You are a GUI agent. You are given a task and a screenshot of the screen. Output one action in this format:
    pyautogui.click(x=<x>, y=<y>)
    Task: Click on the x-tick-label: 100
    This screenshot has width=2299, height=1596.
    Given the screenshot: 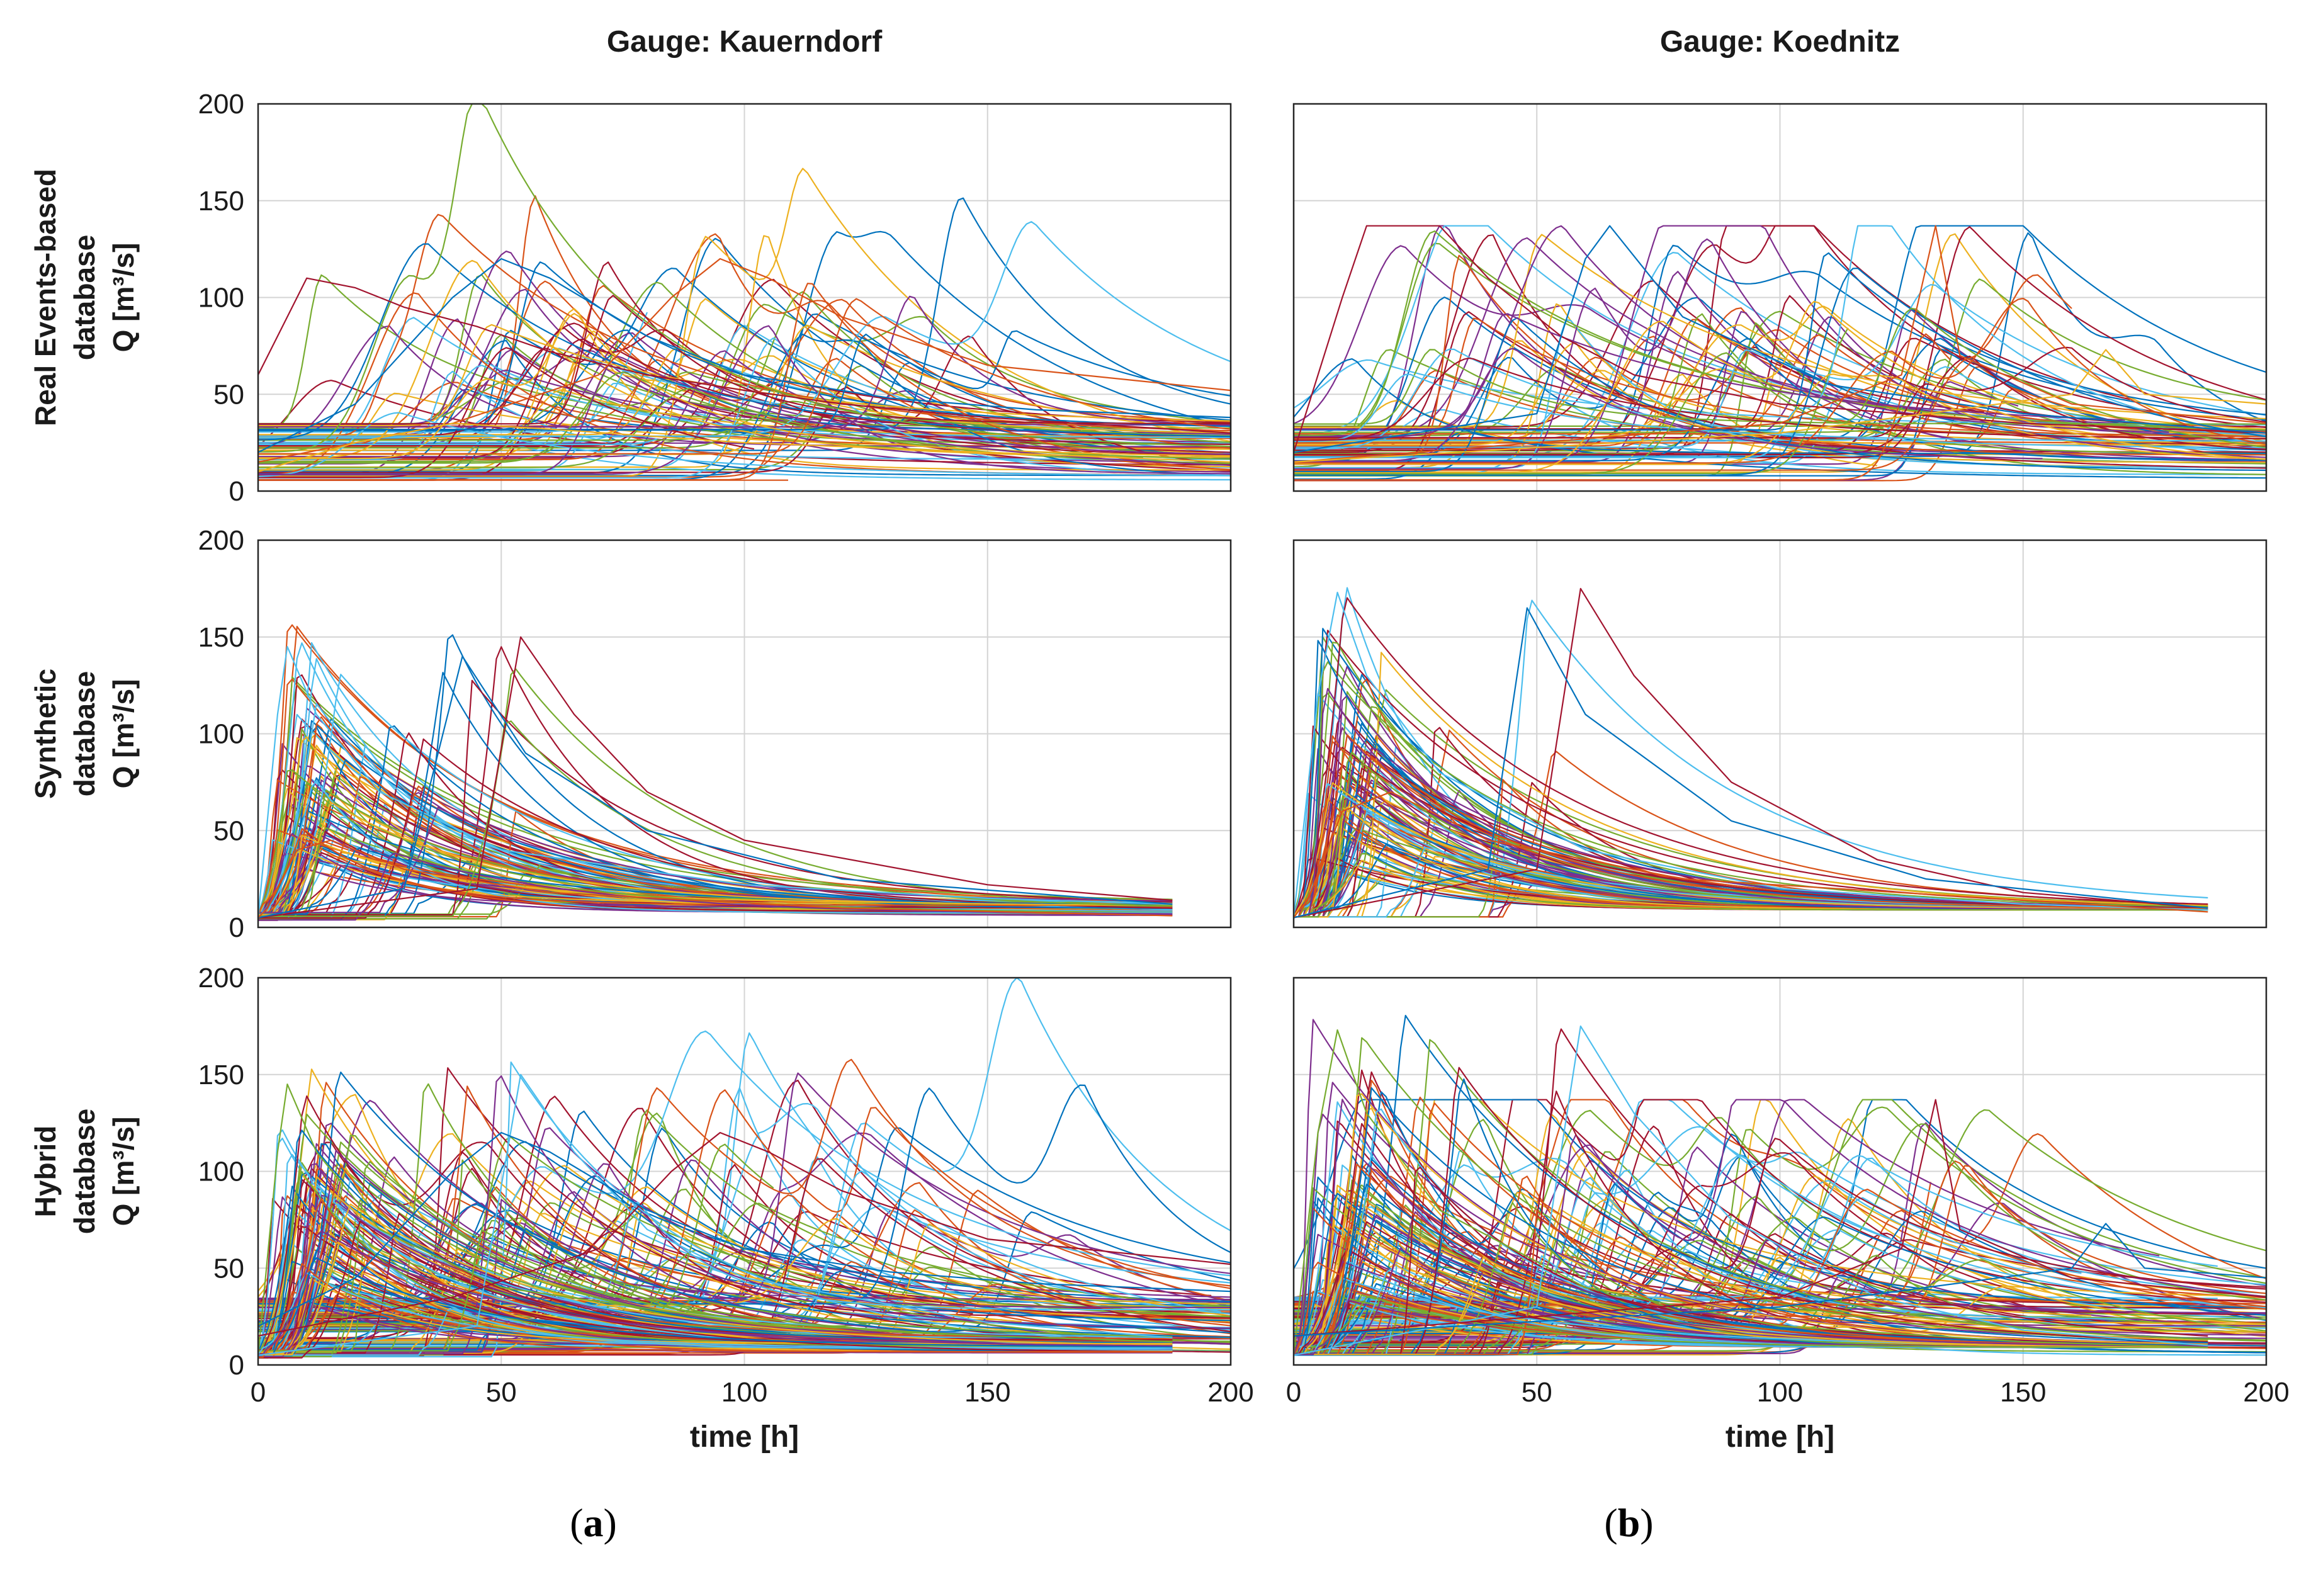 What is the action you would take?
    pyautogui.click(x=744, y=1393)
    